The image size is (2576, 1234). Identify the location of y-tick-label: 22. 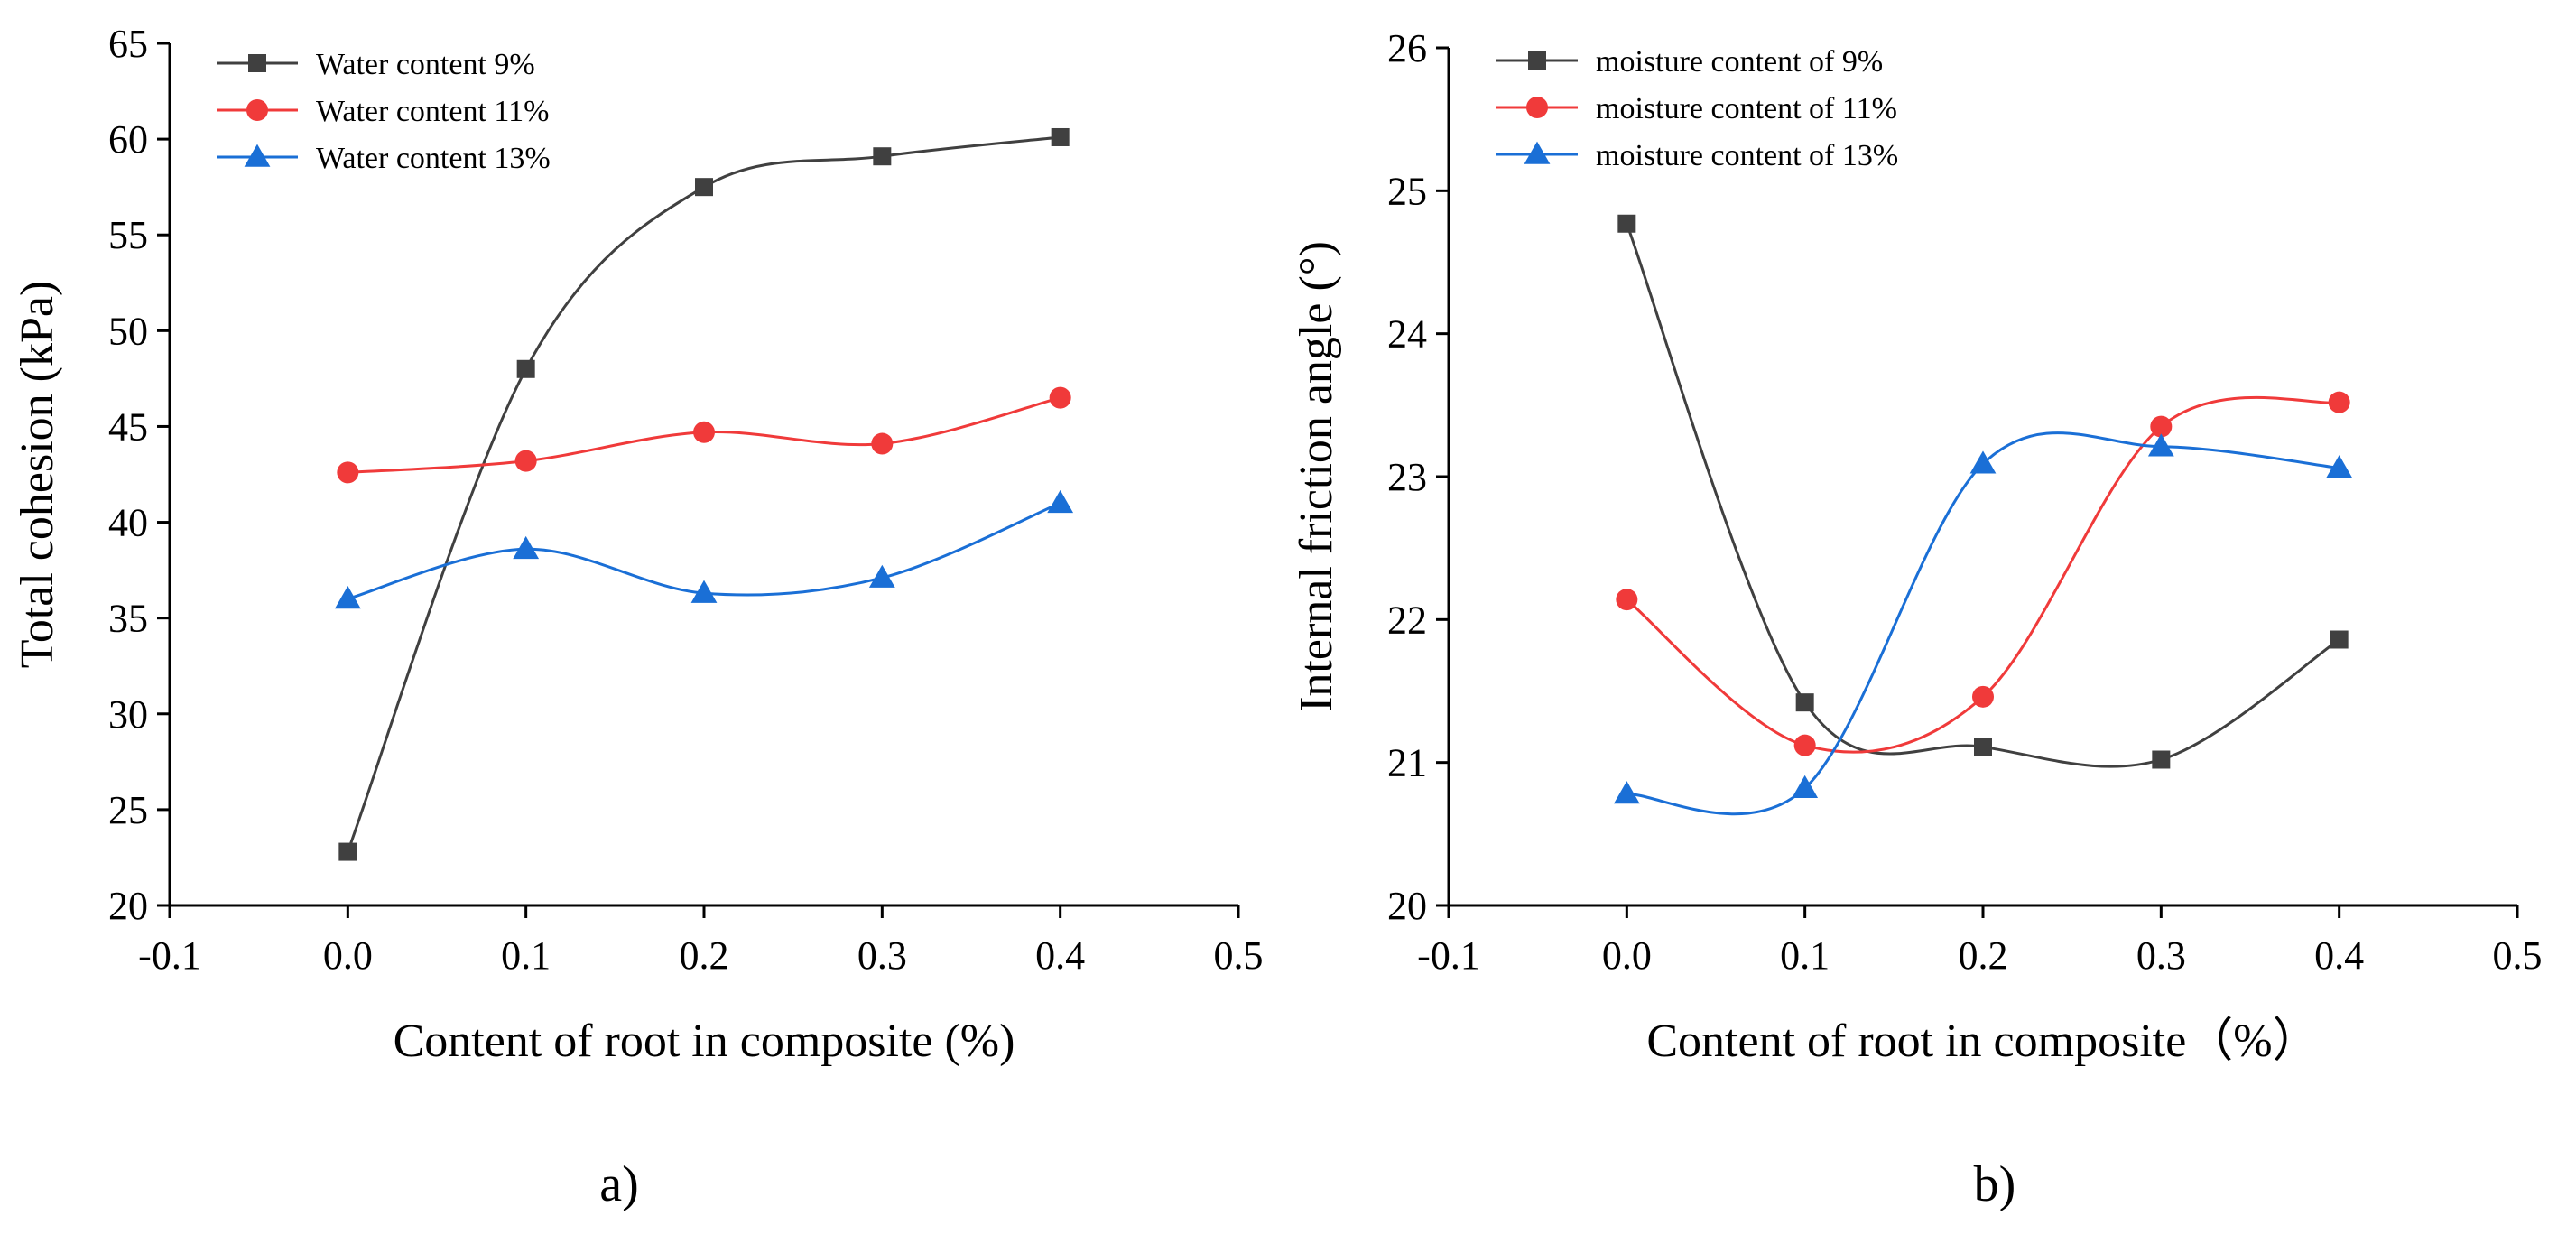
(1407, 620).